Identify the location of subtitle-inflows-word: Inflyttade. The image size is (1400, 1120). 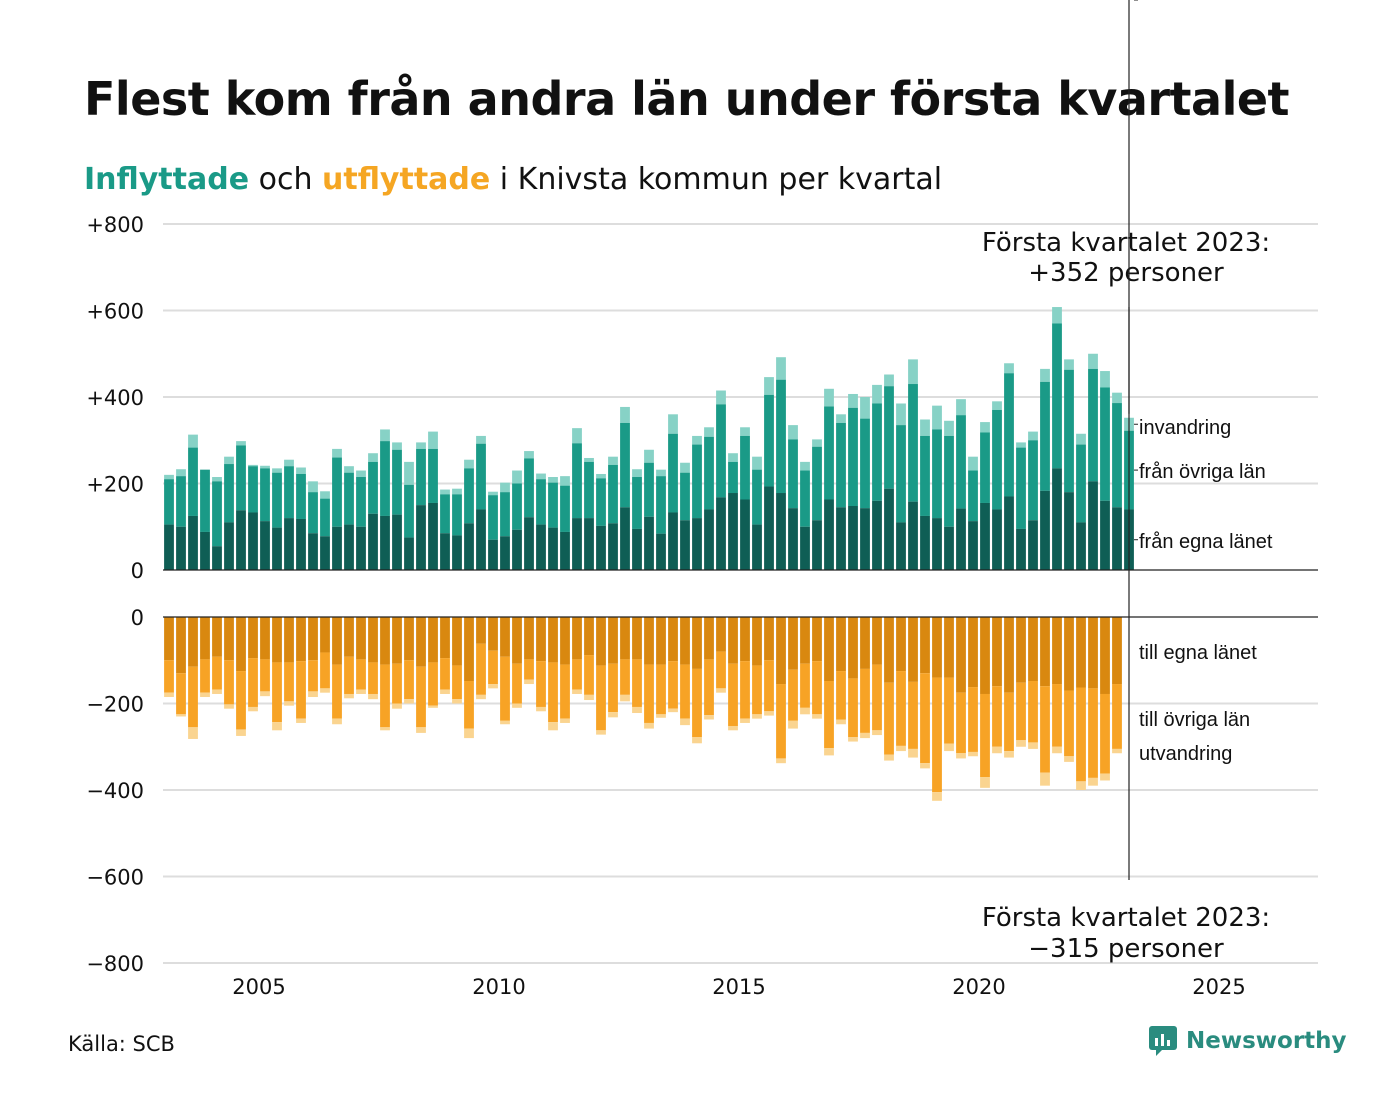
(167, 179).